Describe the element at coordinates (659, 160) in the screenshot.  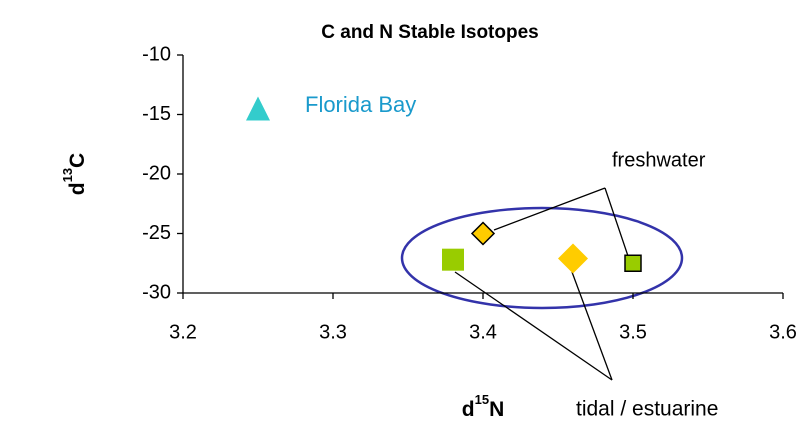
I see `annotation: freshwater` at that location.